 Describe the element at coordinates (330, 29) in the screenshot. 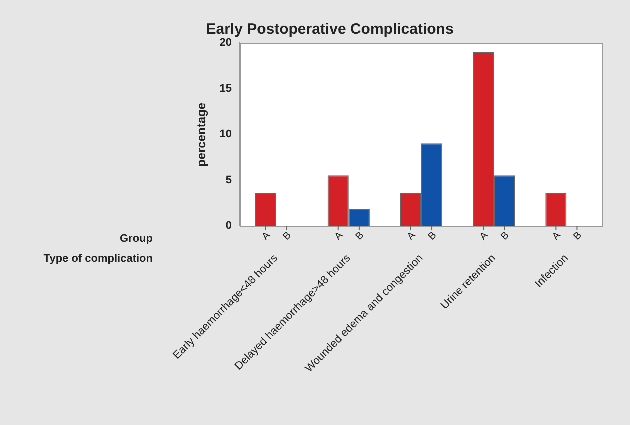

I see `chart-title: Early Postoperative Complications` at that location.